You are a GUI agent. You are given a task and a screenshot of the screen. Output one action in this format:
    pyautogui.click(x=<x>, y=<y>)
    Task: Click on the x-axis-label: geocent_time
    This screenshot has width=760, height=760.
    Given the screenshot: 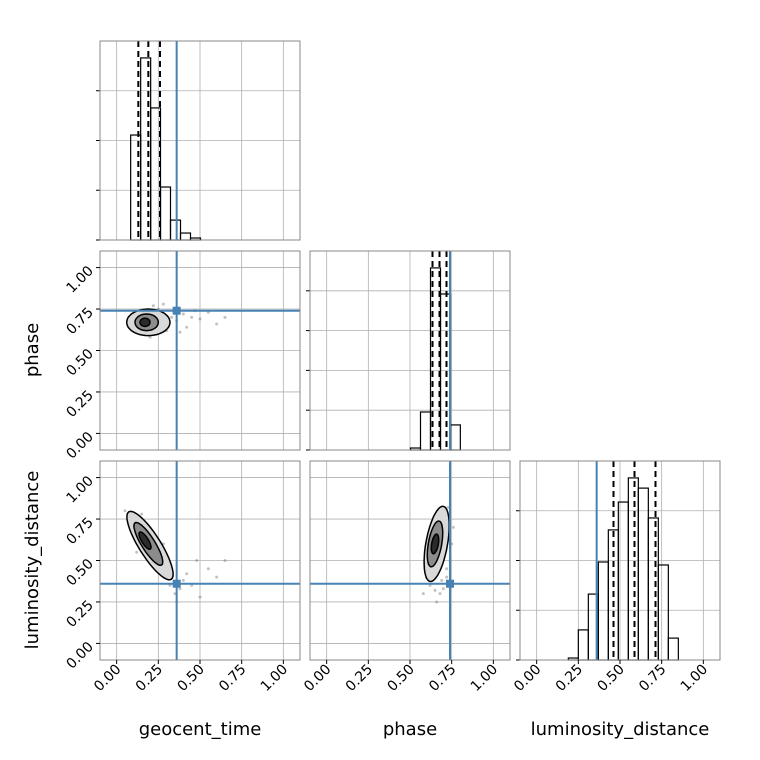 What is the action you would take?
    pyautogui.click(x=200, y=729)
    